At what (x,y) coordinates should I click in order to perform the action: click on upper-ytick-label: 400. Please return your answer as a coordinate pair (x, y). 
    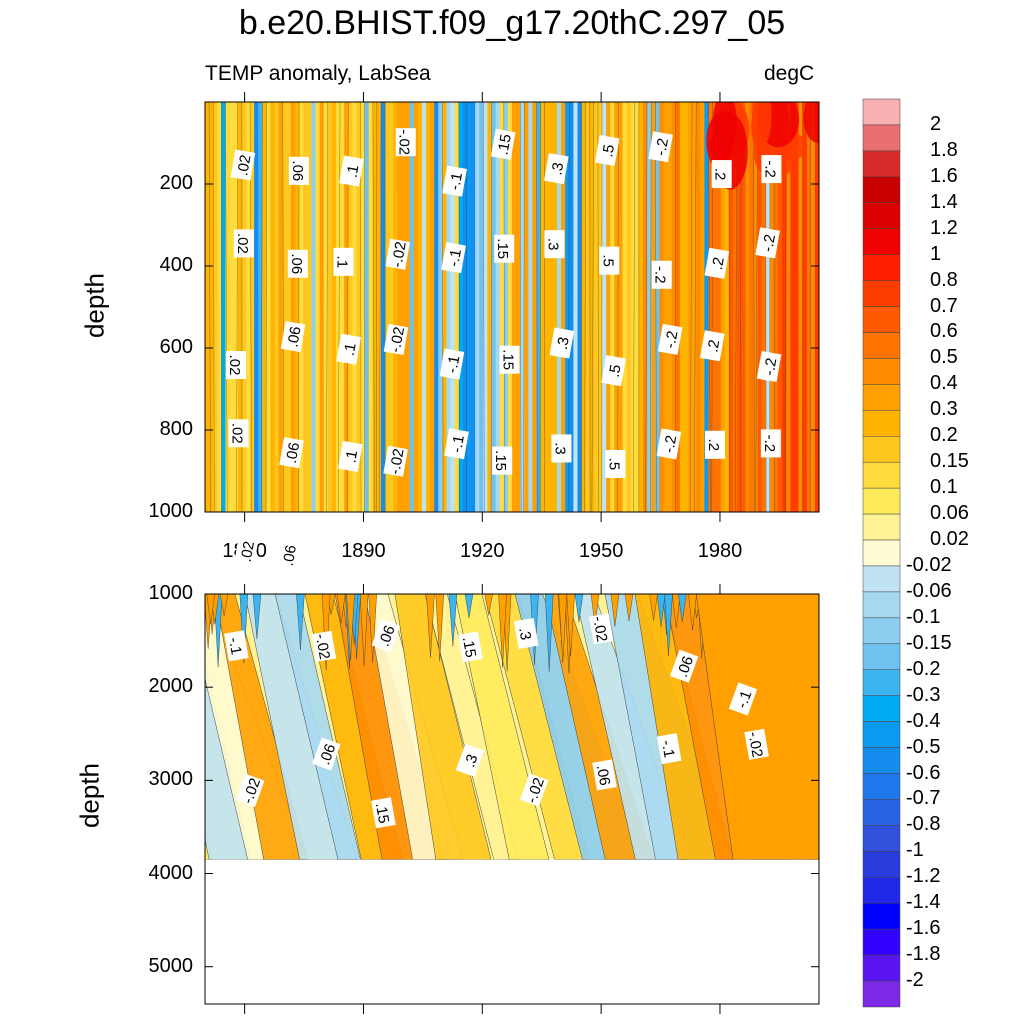
    Looking at the image, I should click on (176, 265).